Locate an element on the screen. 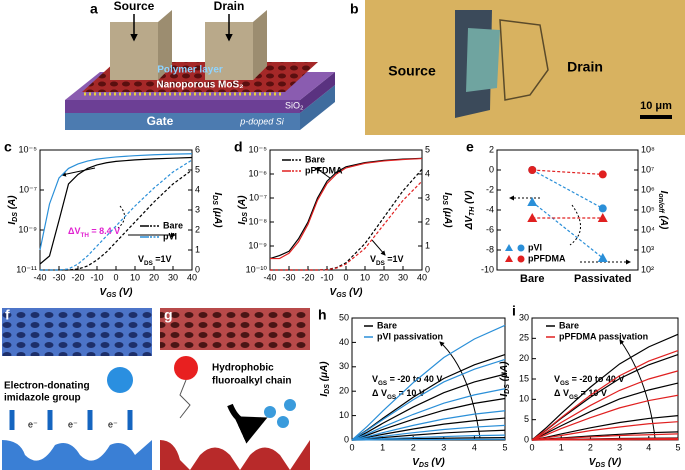 The height and width of the screenshot is (470, 685). y2-axis-label-part: I is located at coordinates (447, 193).